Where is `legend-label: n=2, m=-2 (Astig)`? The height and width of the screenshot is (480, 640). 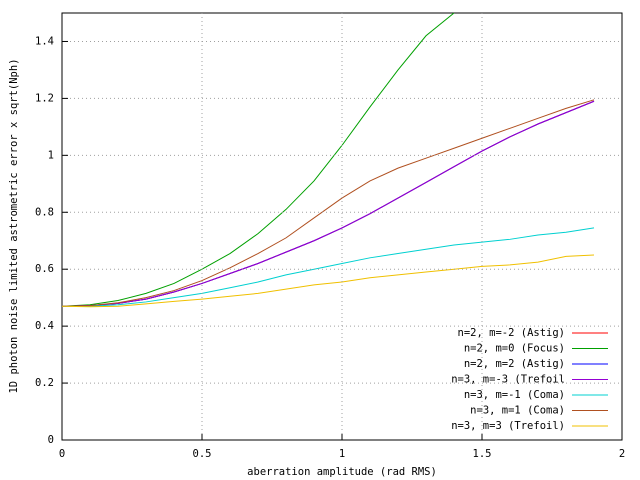
legend-label: n=2, m=-2 (Astig) is located at coordinates (511, 333).